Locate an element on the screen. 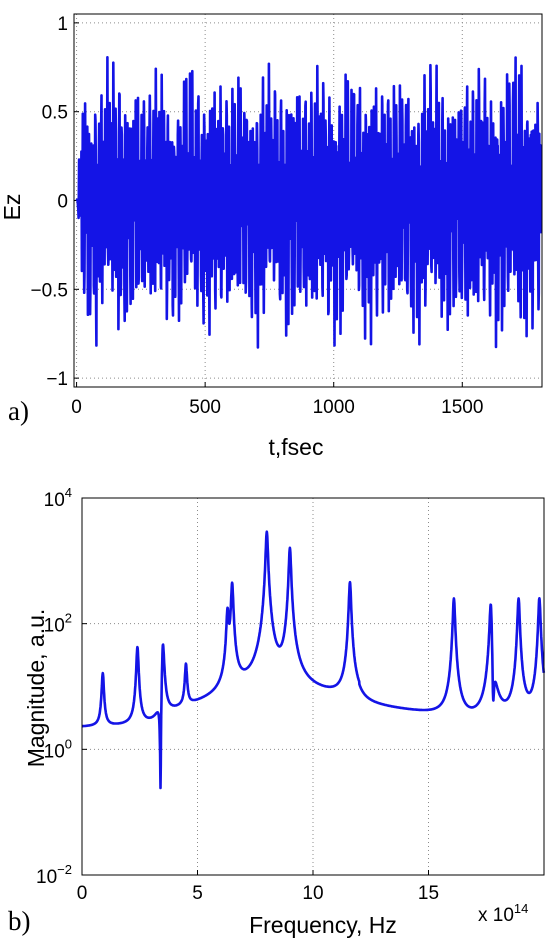  y-axis-label-b: Magnitude, a.u. is located at coordinates (36, 688).